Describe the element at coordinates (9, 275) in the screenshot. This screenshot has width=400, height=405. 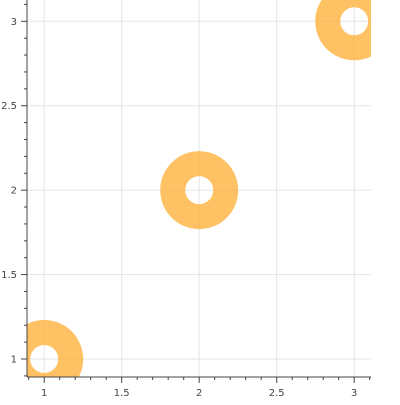
I see `y-tick-label: 1.5` at that location.